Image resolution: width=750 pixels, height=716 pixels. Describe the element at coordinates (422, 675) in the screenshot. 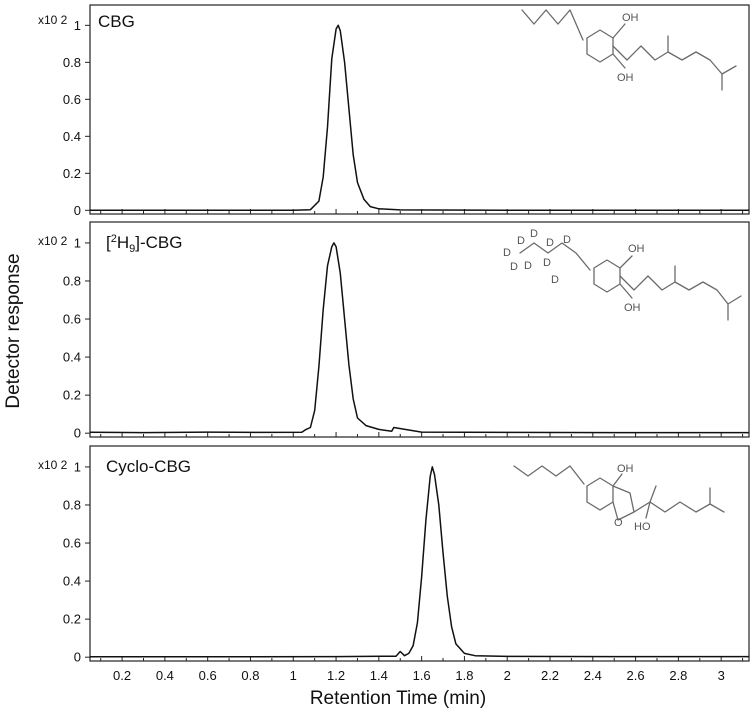

I see `x-tick-label: 1.6` at that location.